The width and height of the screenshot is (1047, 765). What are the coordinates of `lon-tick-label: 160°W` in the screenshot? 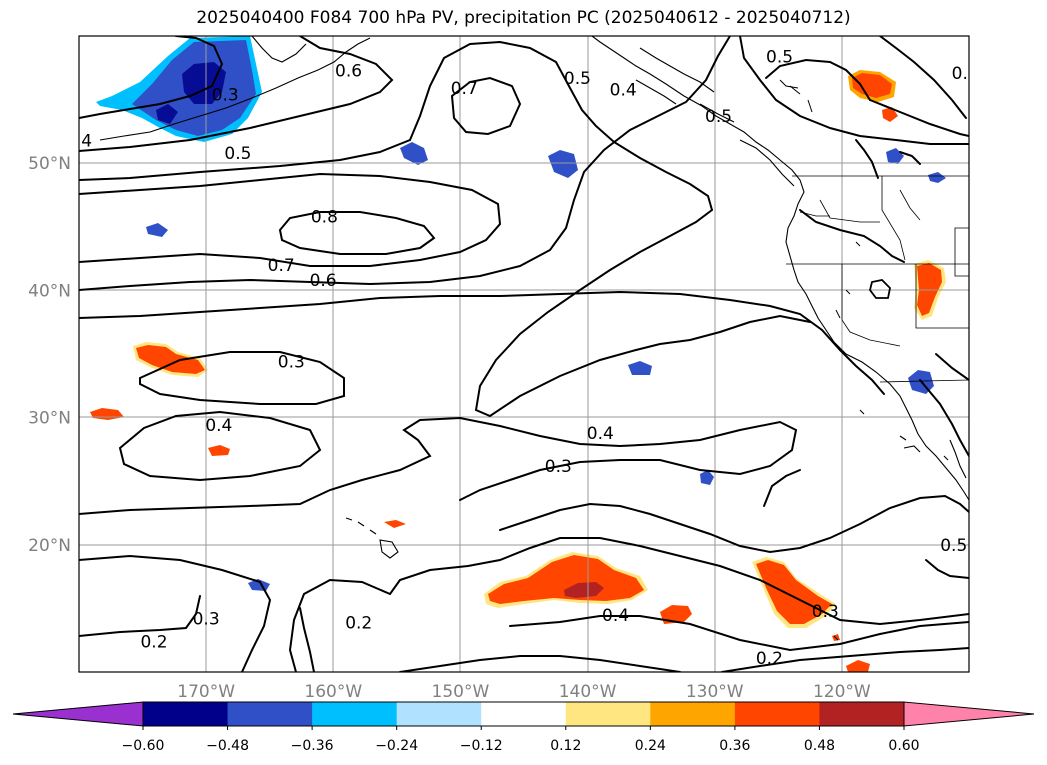 It's located at (333, 692).